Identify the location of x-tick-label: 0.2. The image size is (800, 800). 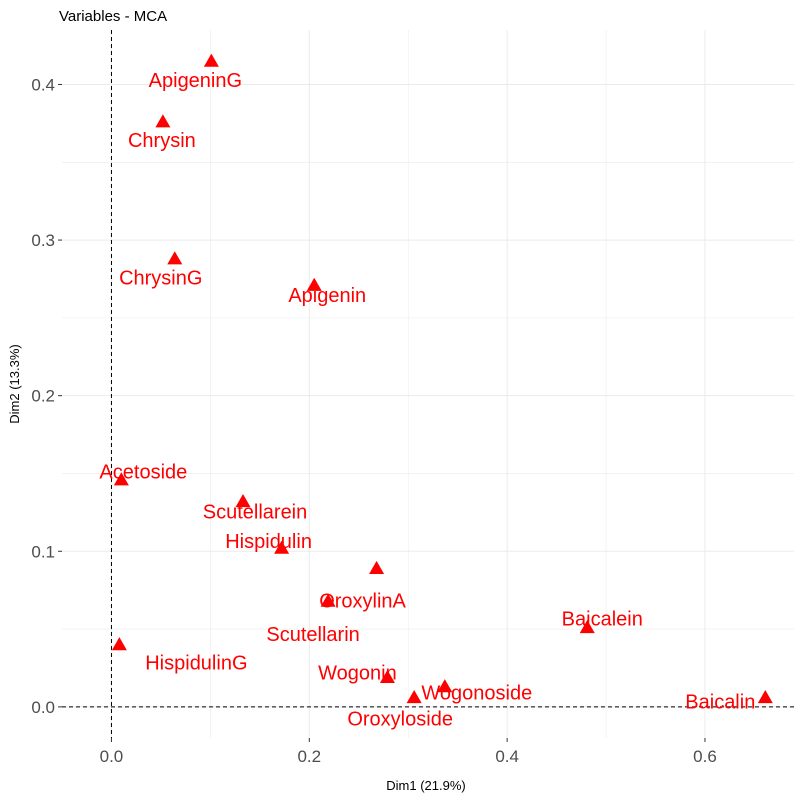
(309, 756).